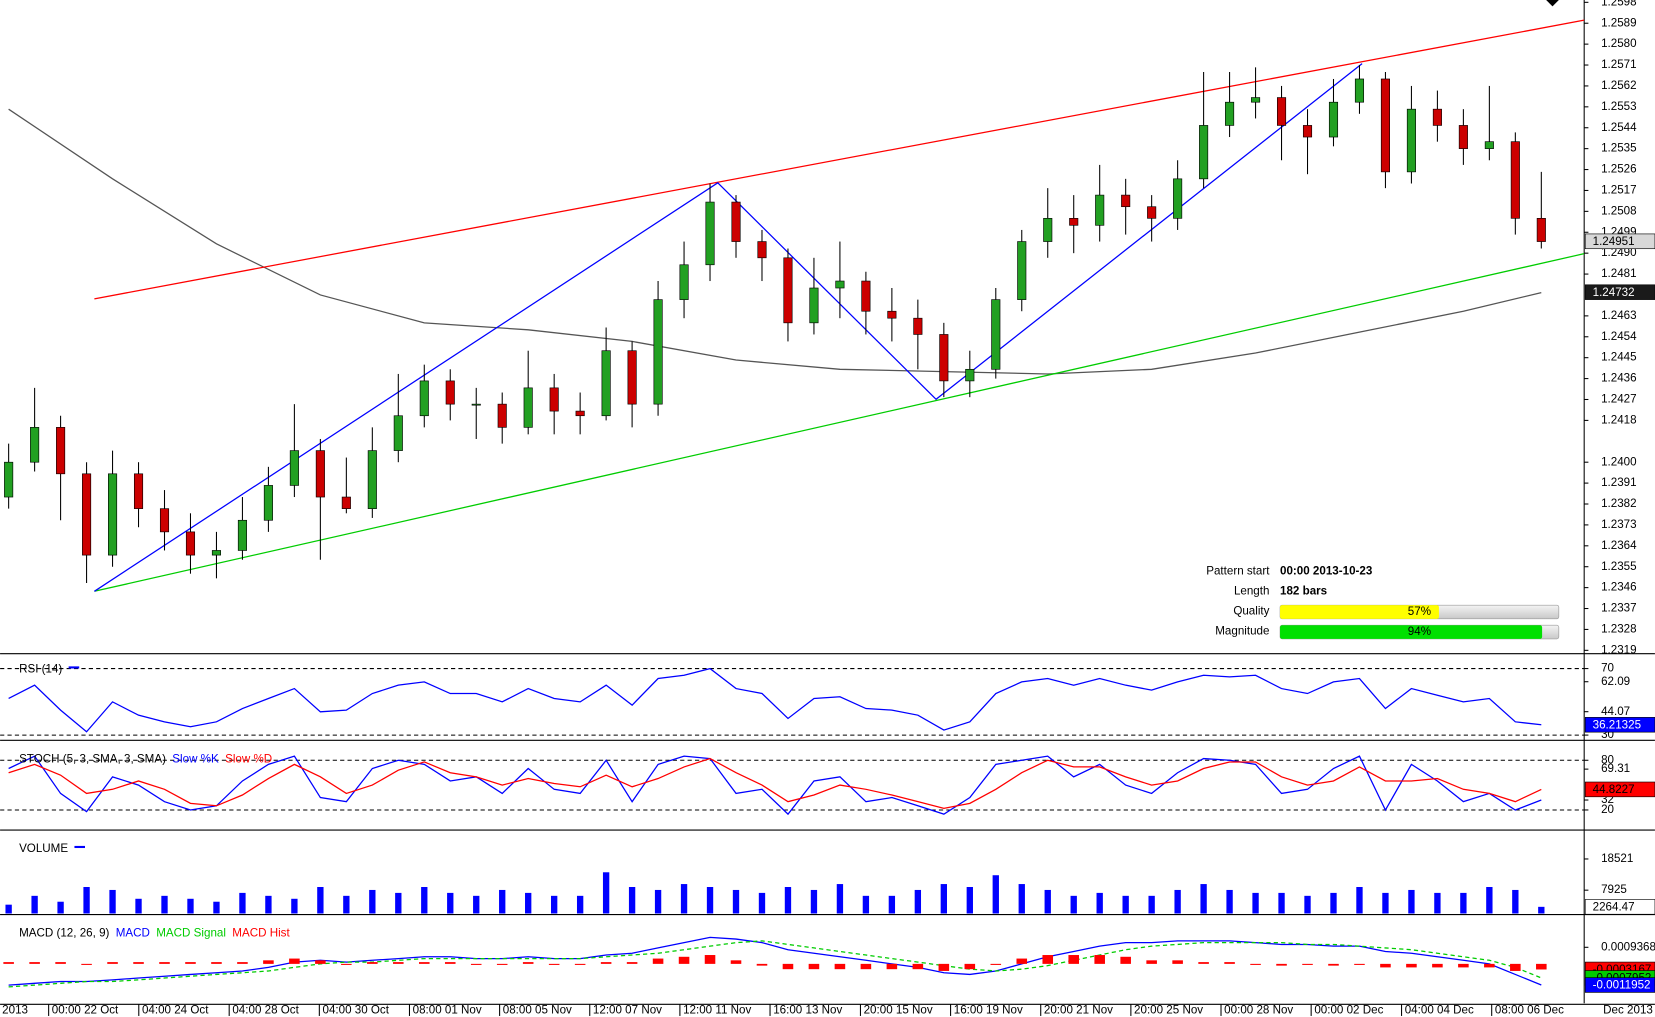 This screenshot has height=1017, width=1655. I want to click on x-tick-label: 08:00 05 Nov, so click(537, 1010).